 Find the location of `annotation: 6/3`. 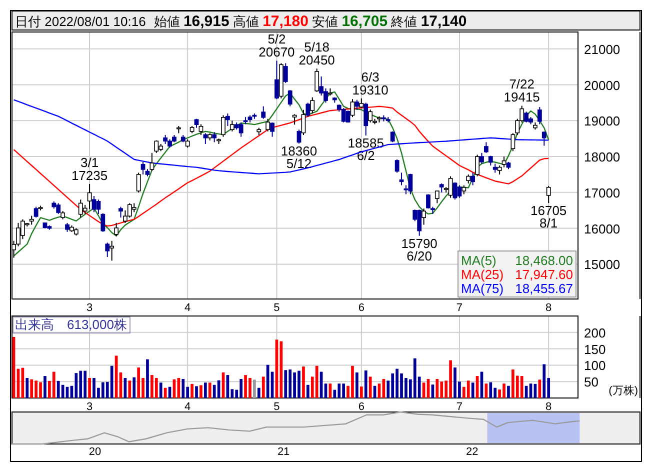

annotation: 6/3 is located at coordinates (370, 76).